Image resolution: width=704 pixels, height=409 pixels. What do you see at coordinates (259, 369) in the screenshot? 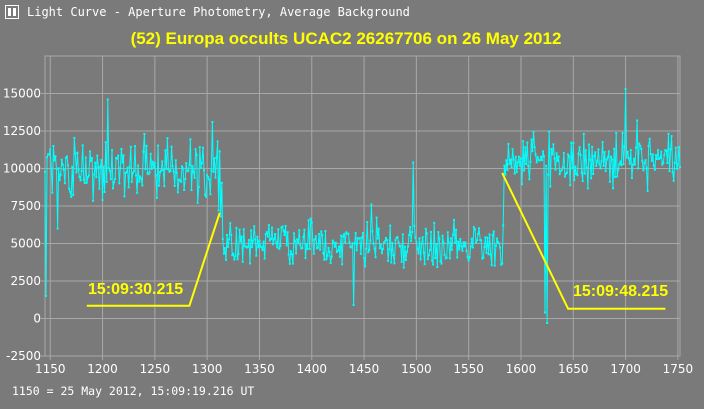
I see `x-tick-label: 1350` at bounding box center [259, 369].